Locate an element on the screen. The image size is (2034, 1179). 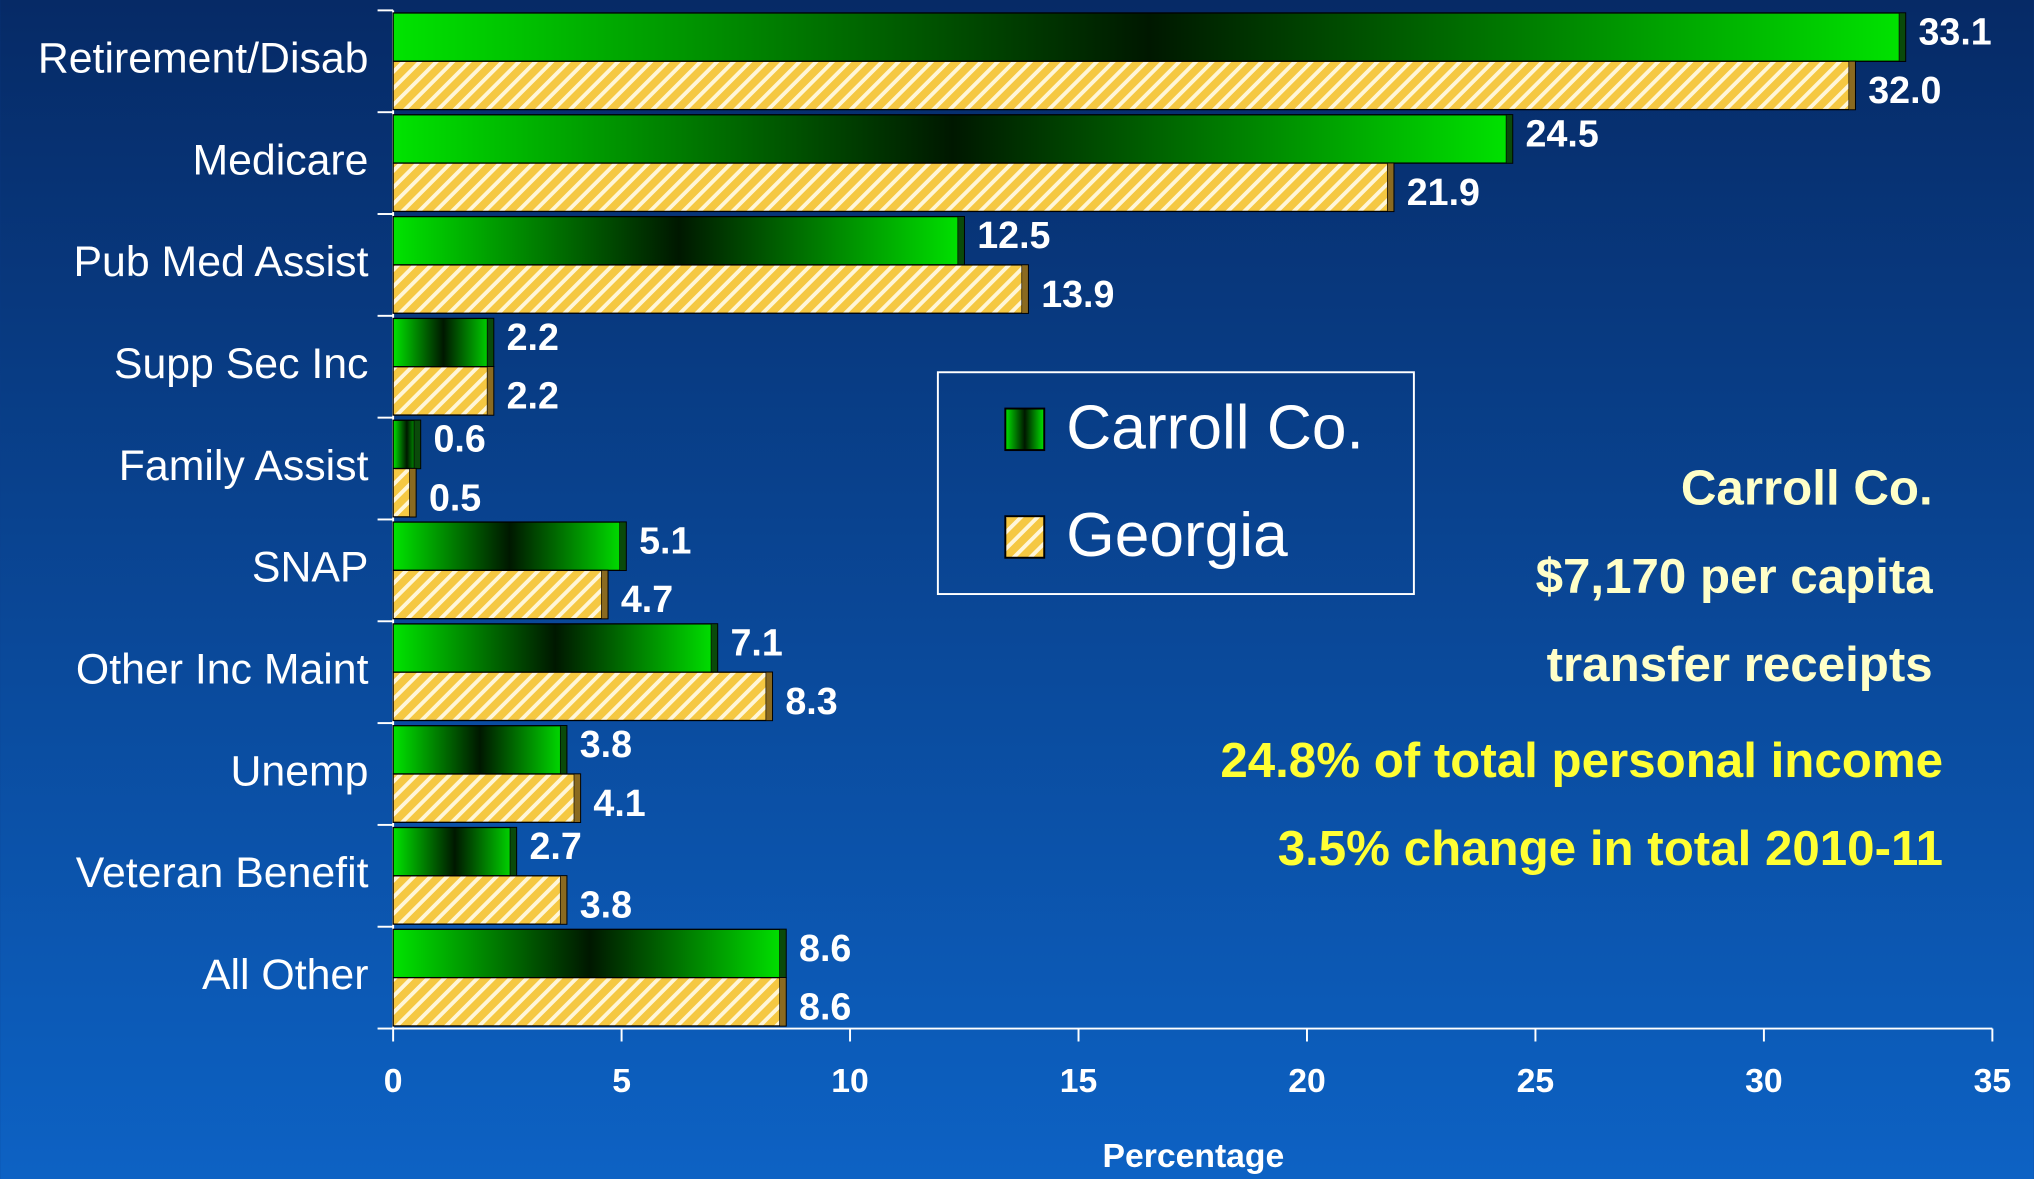
value-label: 7.1 is located at coordinates (757, 642).